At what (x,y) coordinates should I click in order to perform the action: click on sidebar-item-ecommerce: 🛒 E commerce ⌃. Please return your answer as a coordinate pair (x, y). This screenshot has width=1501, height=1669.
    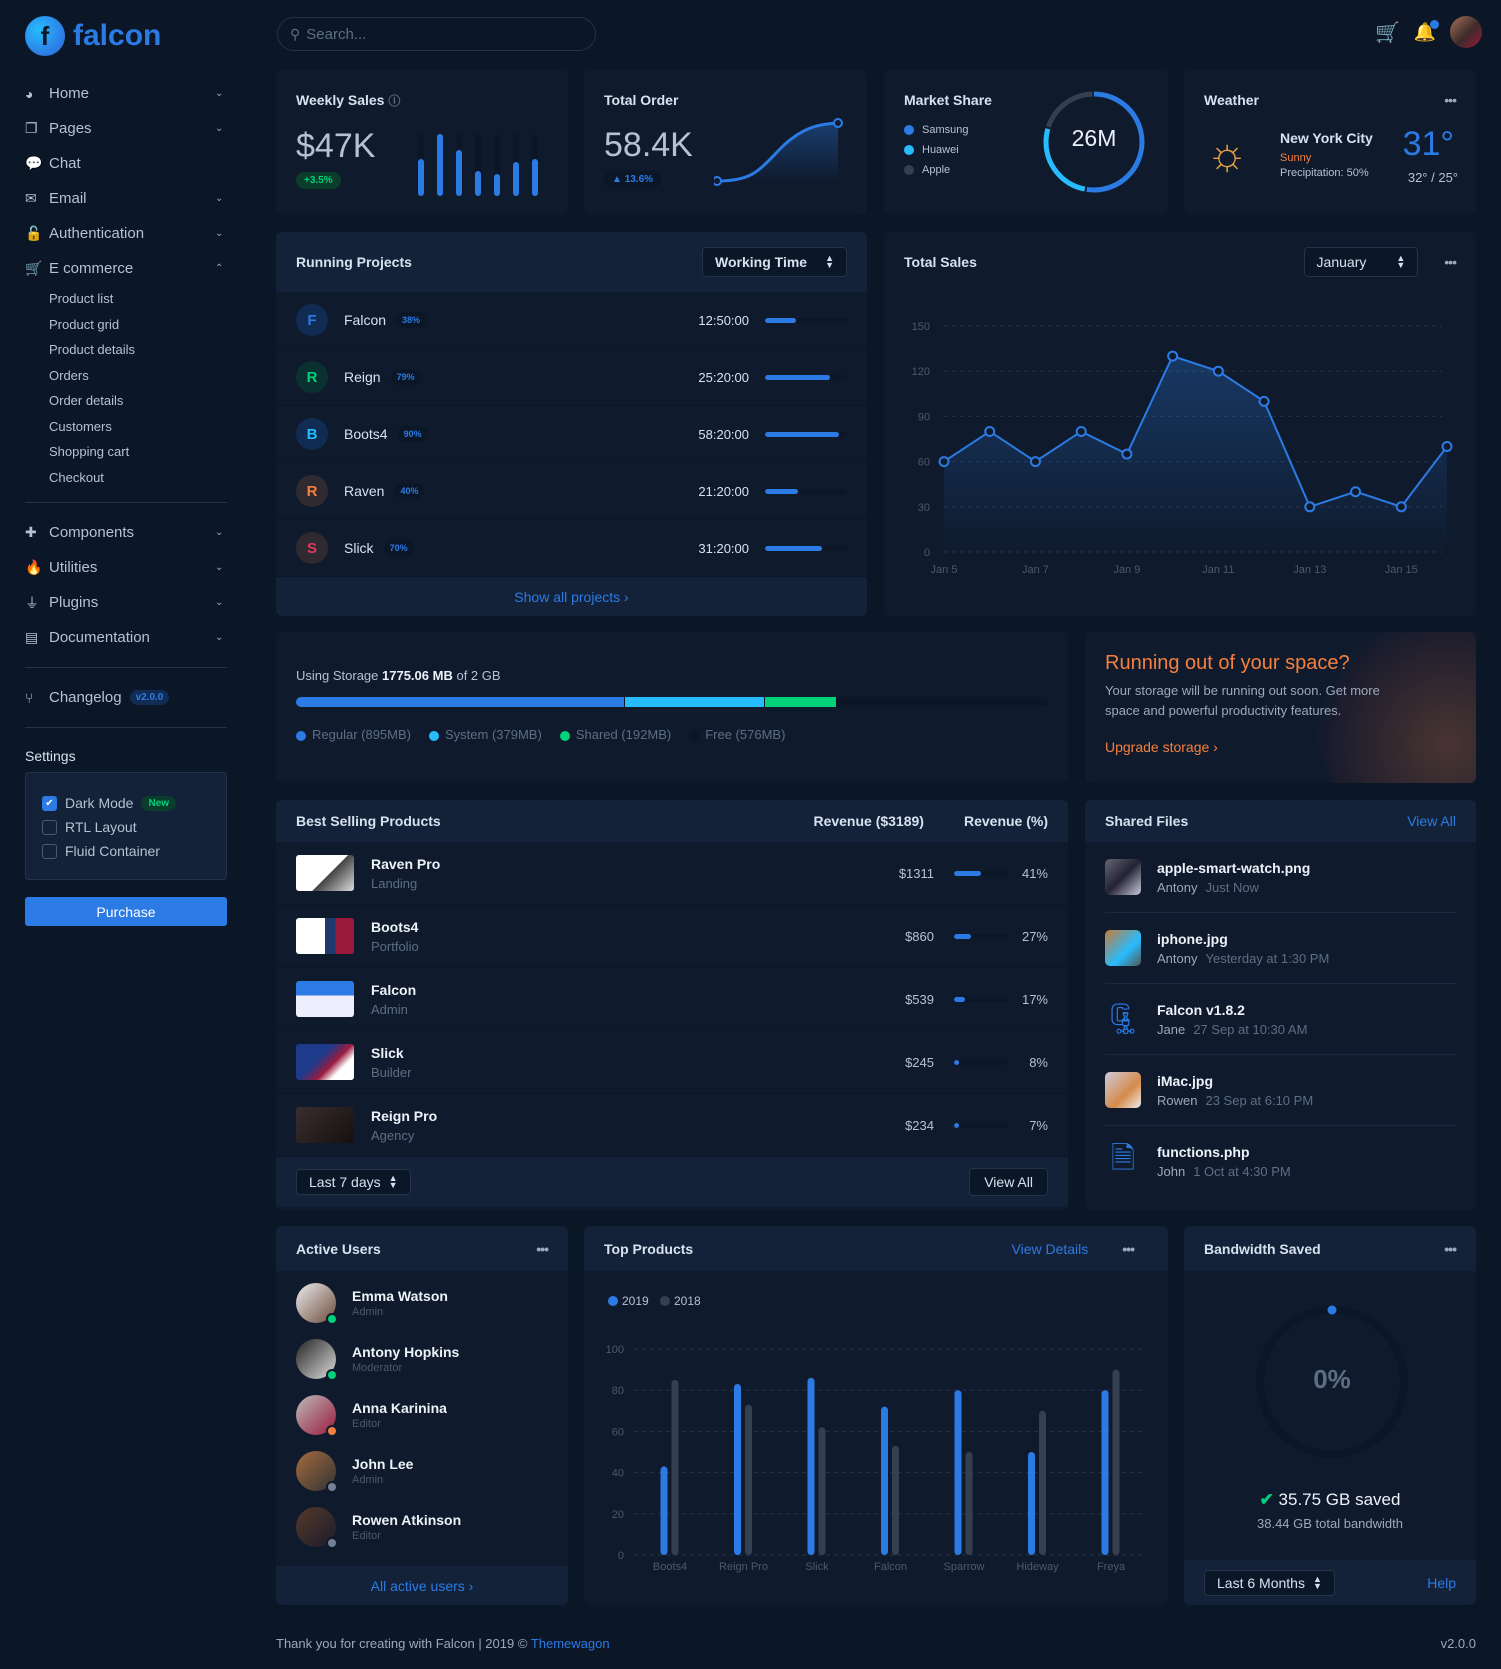
    Looking at the image, I should click on (126, 268).